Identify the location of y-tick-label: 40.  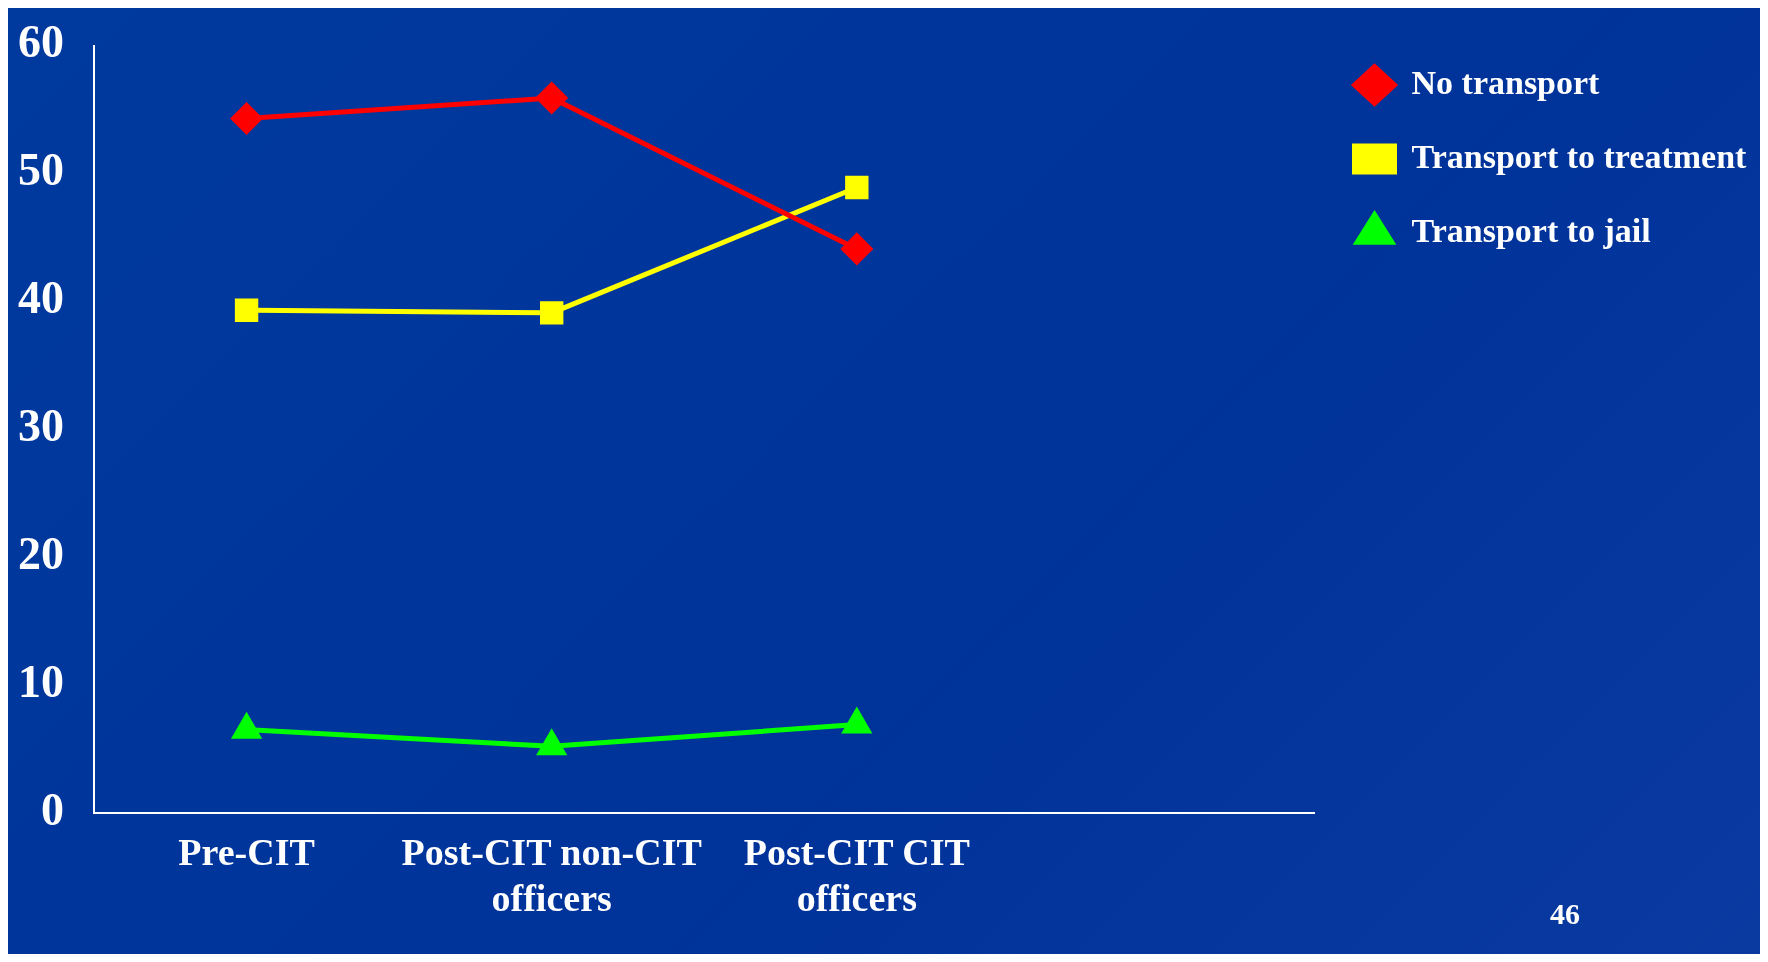
(41, 298).